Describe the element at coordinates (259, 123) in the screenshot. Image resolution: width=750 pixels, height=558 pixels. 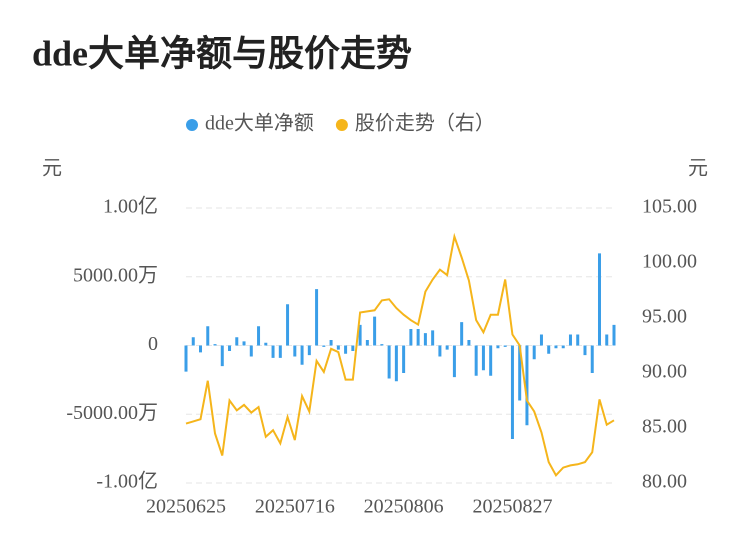
I see `legend-label: dde大单净额` at that location.